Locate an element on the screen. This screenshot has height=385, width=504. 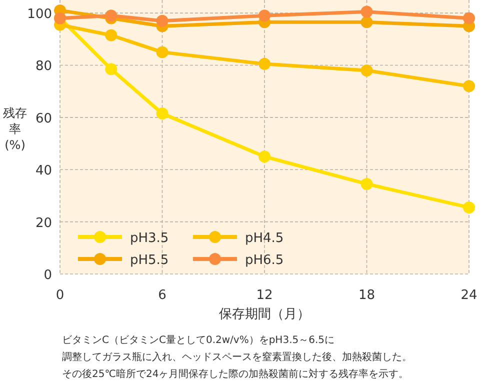
x-tick-label: 18 is located at coordinates (367, 295).